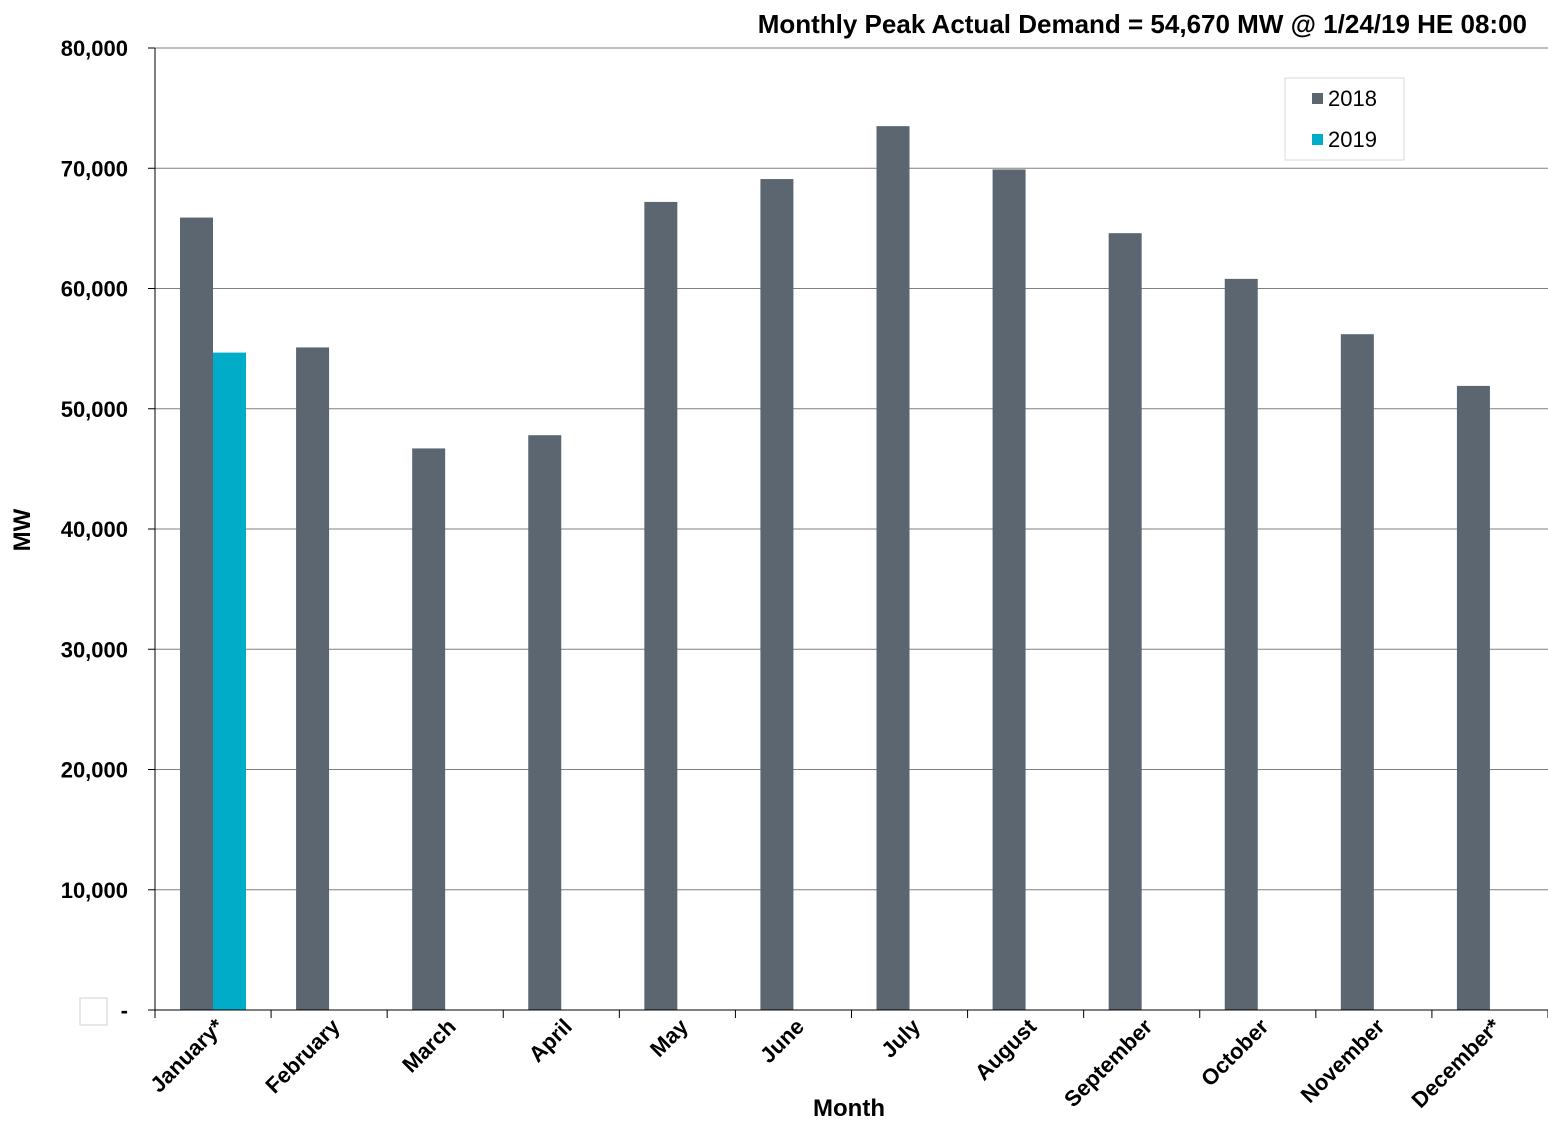 This screenshot has width=1548, height=1126. I want to click on x-tick-label: May, so click(669, 1037).